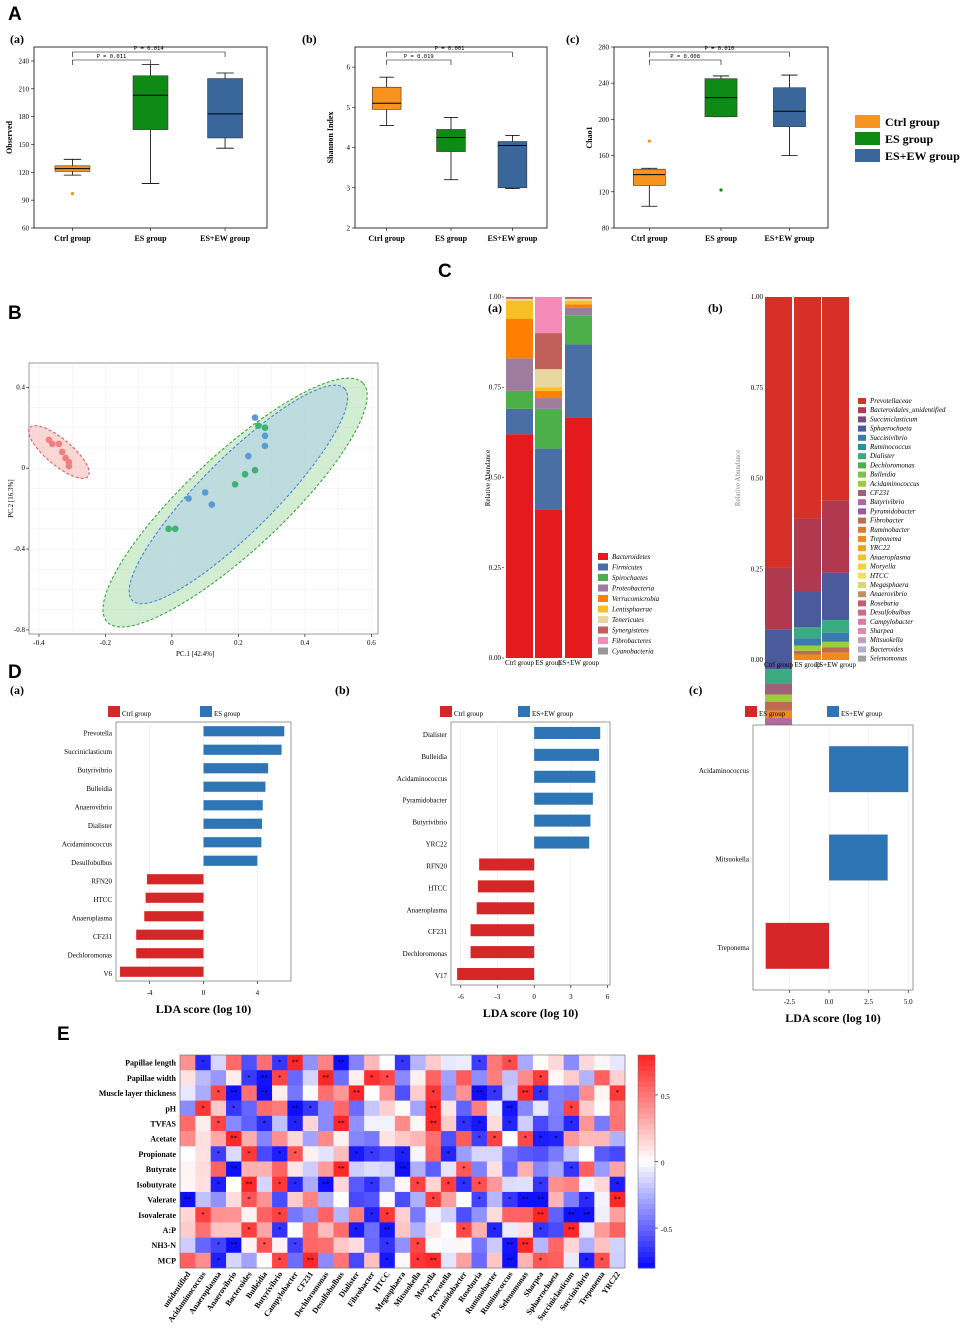 The height and width of the screenshot is (1339, 969). Describe the element at coordinates (636, 599) in the screenshot. I see `legend-label: Verrucomicrobia` at that location.